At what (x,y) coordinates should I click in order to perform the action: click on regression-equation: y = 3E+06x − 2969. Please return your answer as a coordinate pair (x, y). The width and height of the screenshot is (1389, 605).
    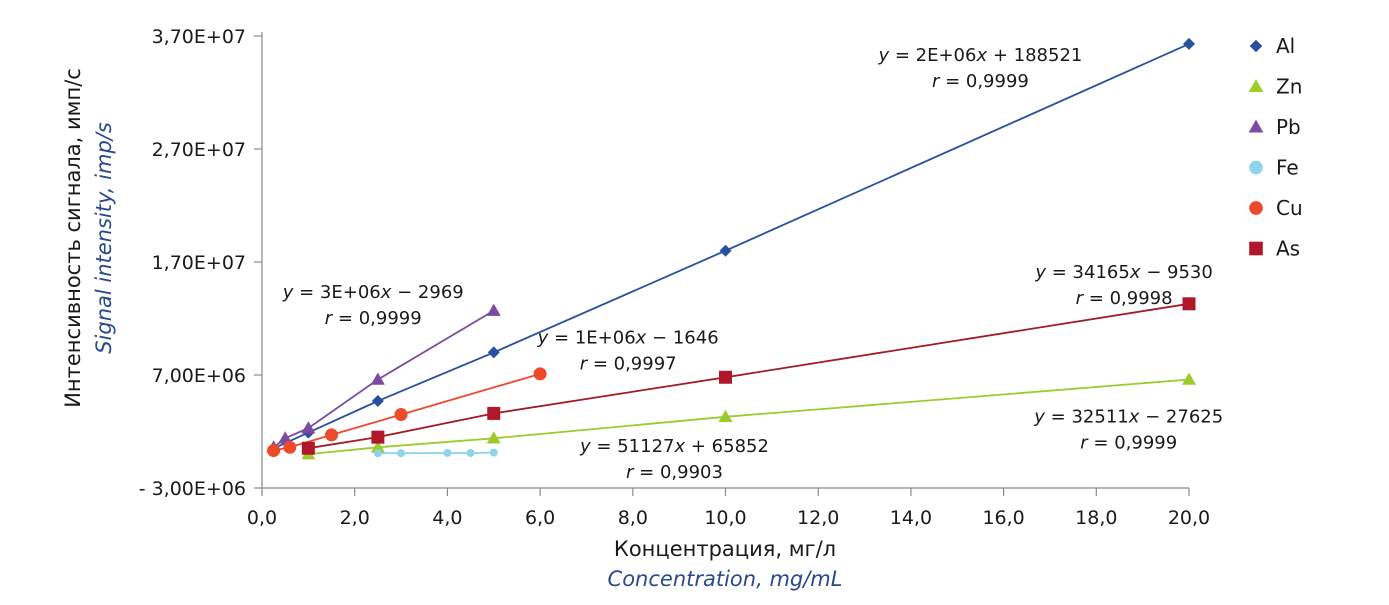
    Looking at the image, I should click on (373, 292).